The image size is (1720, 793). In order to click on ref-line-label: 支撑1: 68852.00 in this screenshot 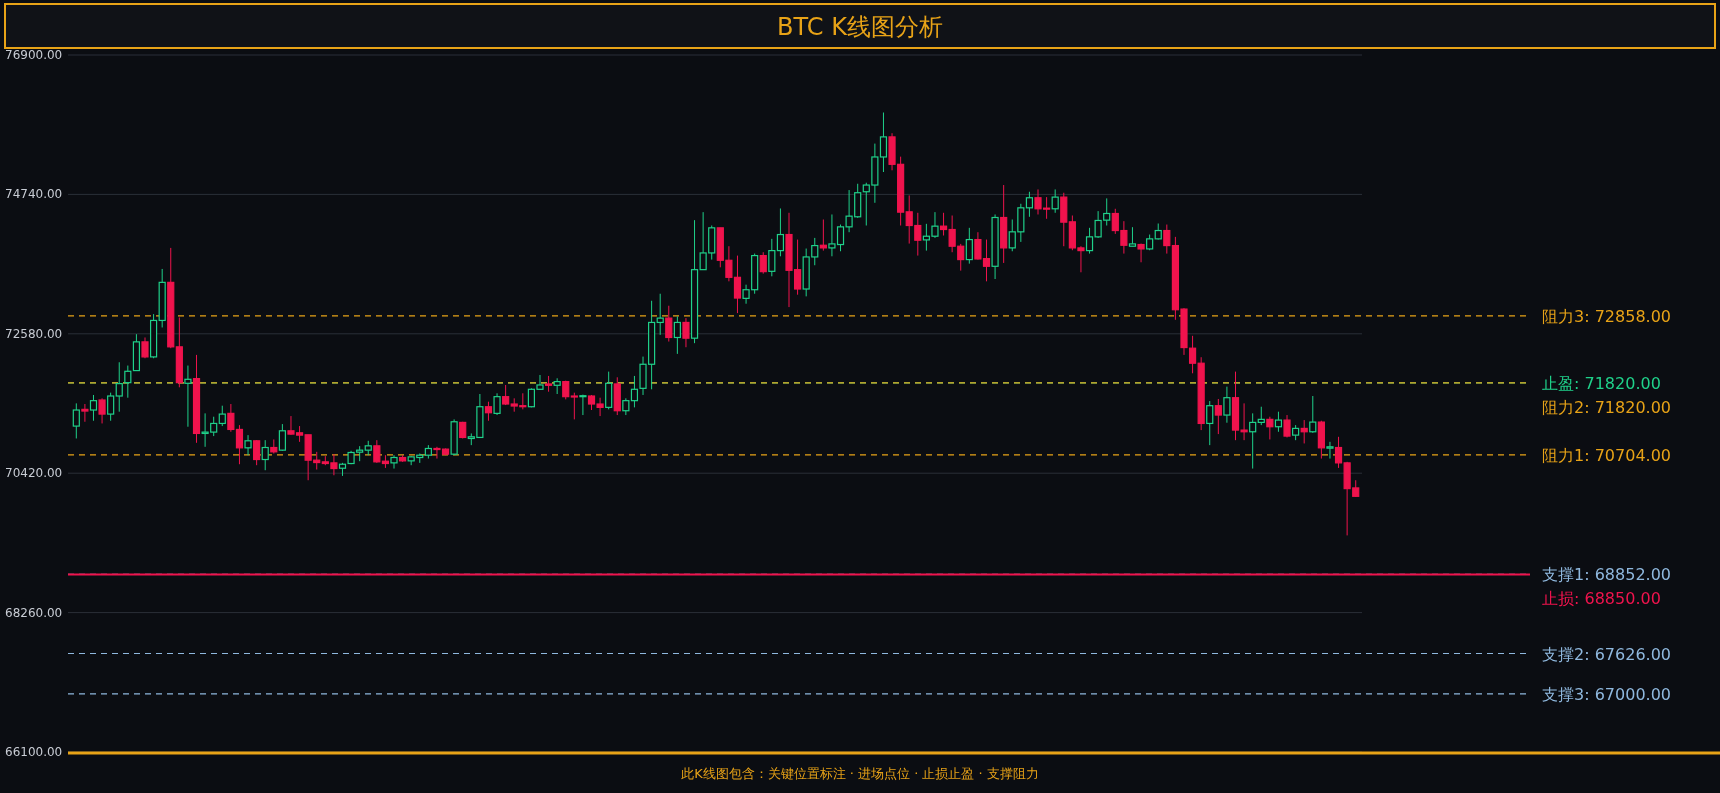, I will do `click(1606, 575)`.